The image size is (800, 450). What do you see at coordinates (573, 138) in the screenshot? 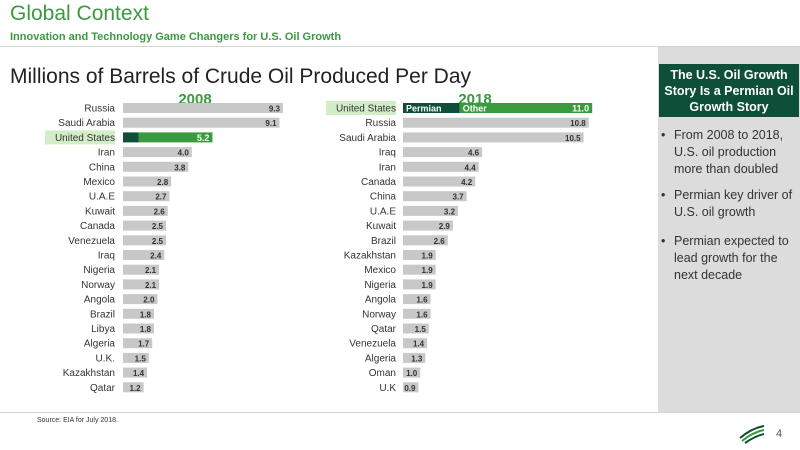
I see `value-label: 10.5` at bounding box center [573, 138].